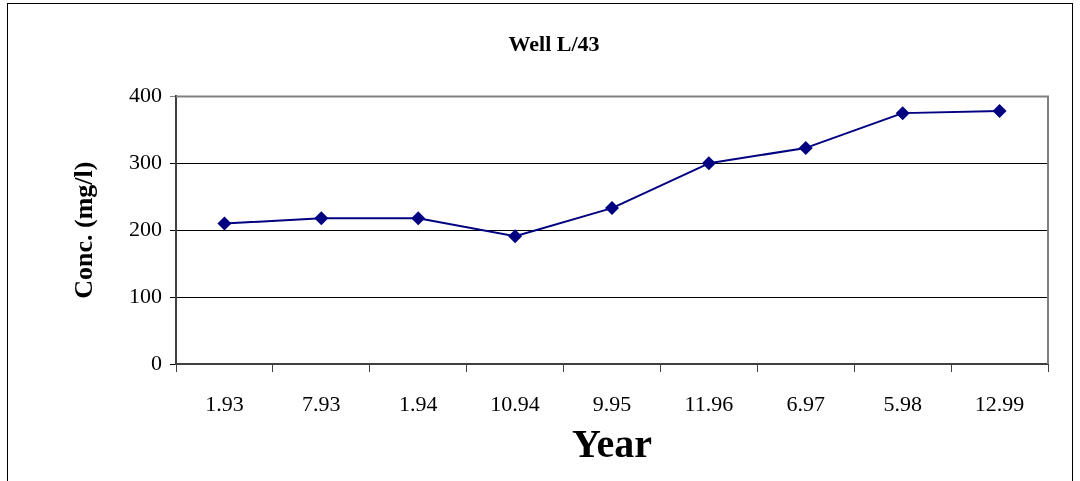  I want to click on y-tick-label: 0, so click(156, 362).